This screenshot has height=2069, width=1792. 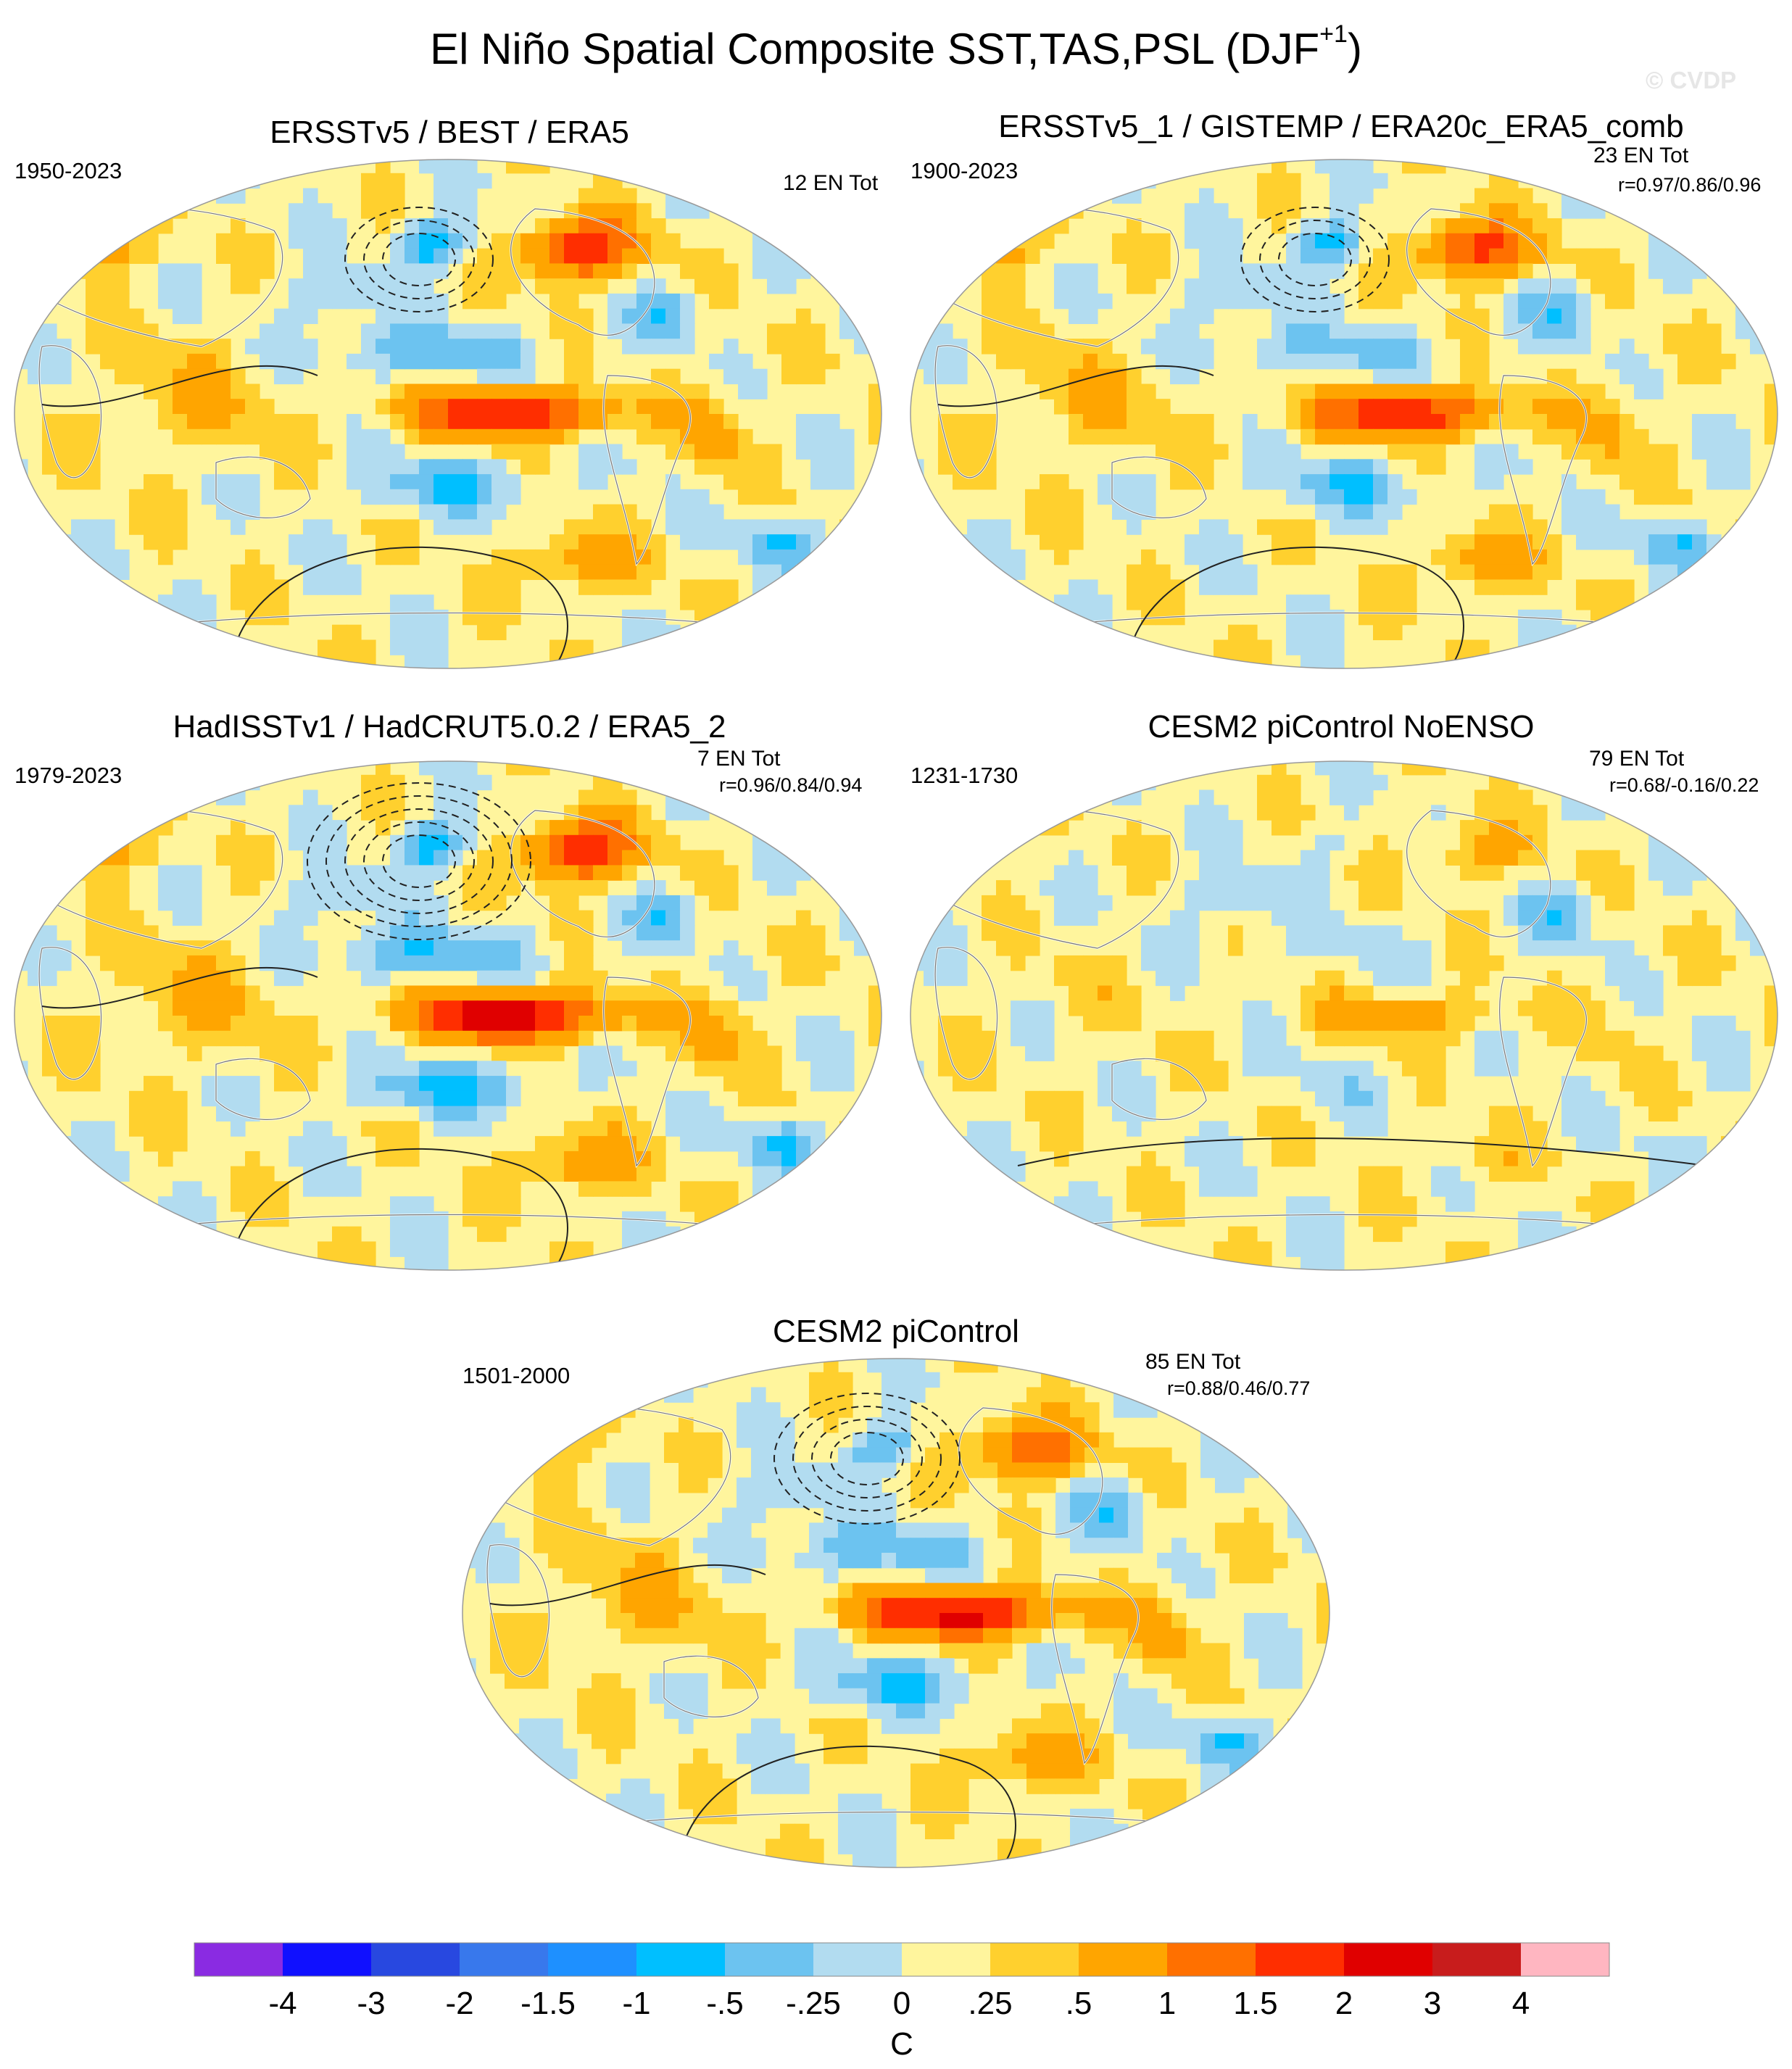 What do you see at coordinates (1076, 386) in the screenshot?
I see `psl-contour-positive` at bounding box center [1076, 386].